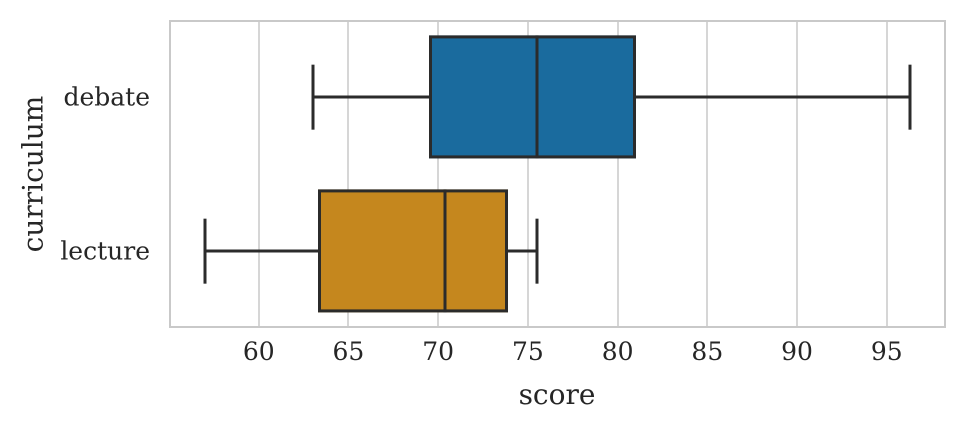 Image resolution: width=963 pixels, height=432 pixels. I want to click on x-tick-label-90: 90, so click(797, 351).